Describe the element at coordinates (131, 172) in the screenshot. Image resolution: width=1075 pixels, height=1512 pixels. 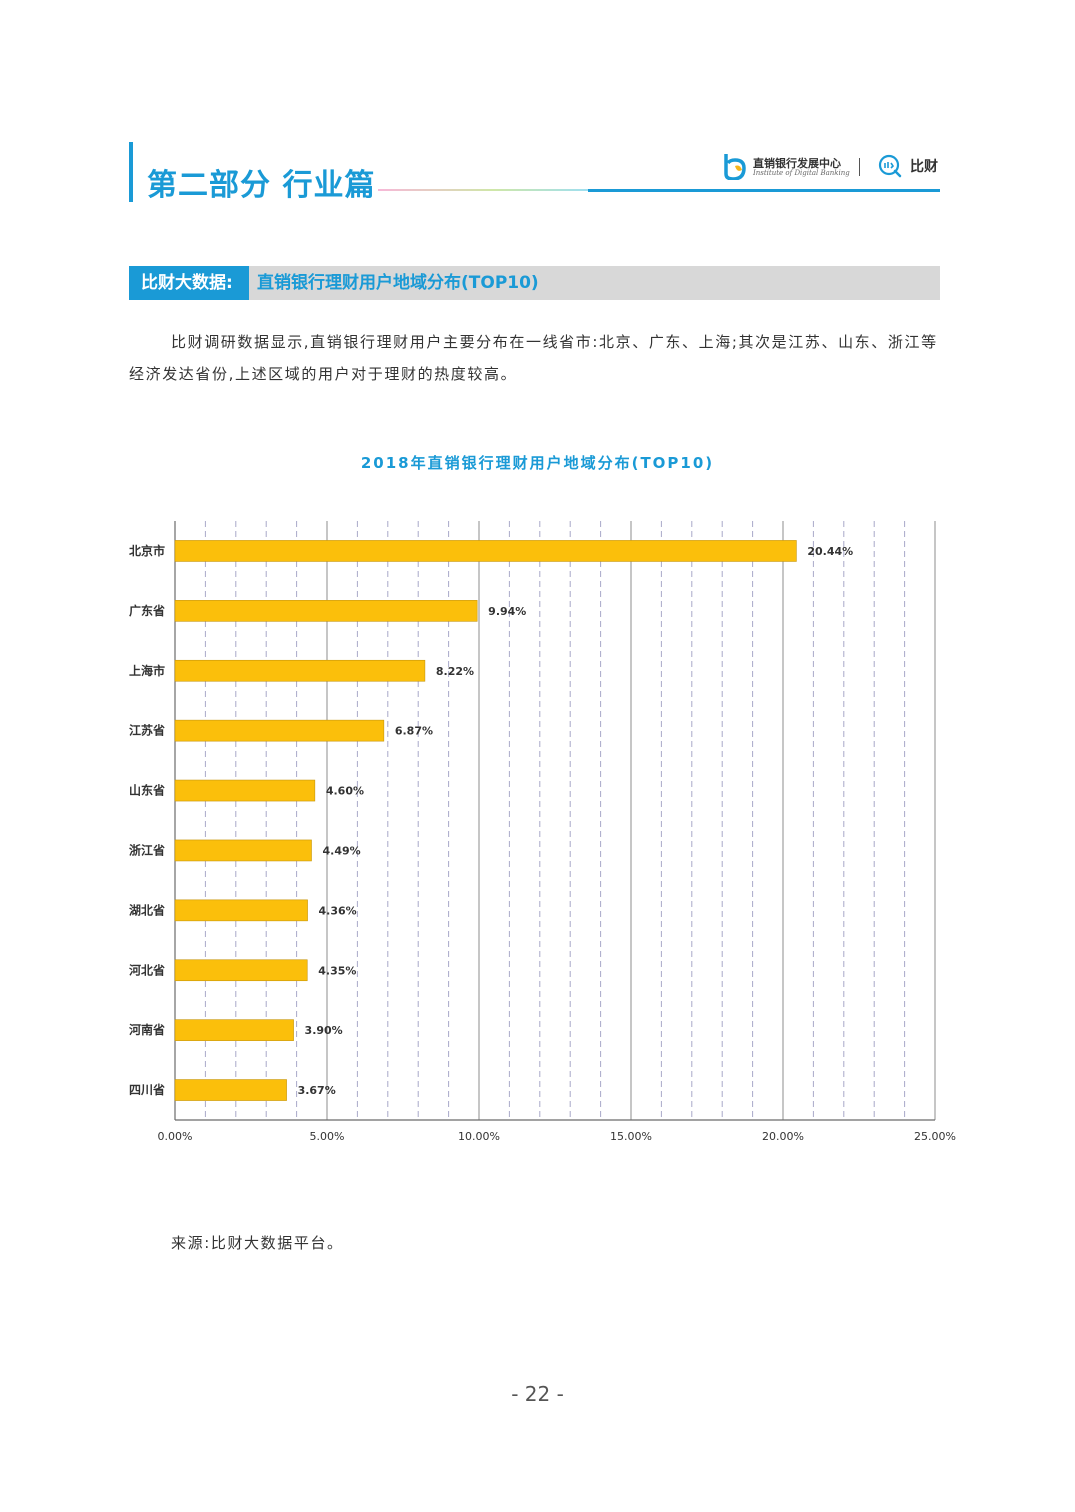
I see `section-accent-bar` at that location.